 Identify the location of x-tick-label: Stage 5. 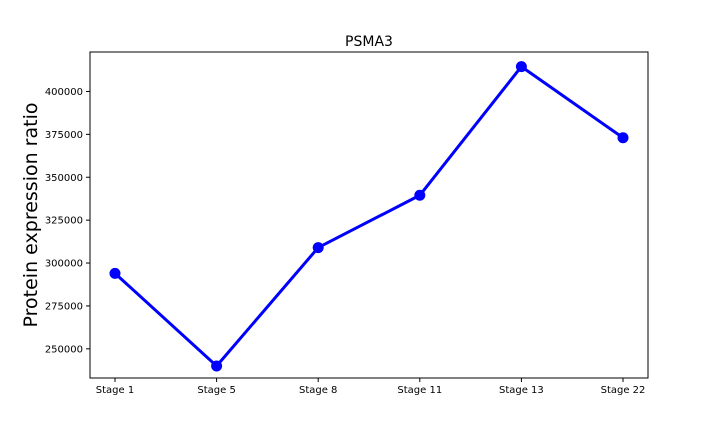
(216, 390).